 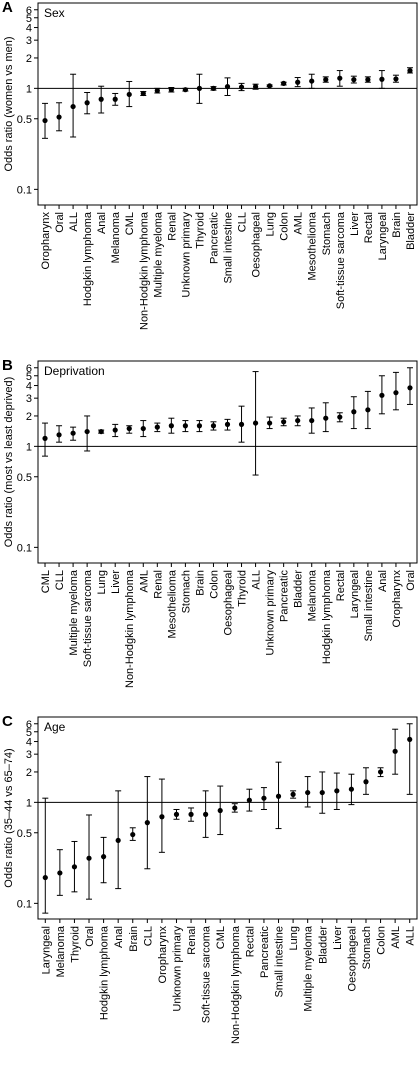 What do you see at coordinates (88, 618) in the screenshot?
I see `x-tick-label: Soft-tissue sarcoma` at bounding box center [88, 618].